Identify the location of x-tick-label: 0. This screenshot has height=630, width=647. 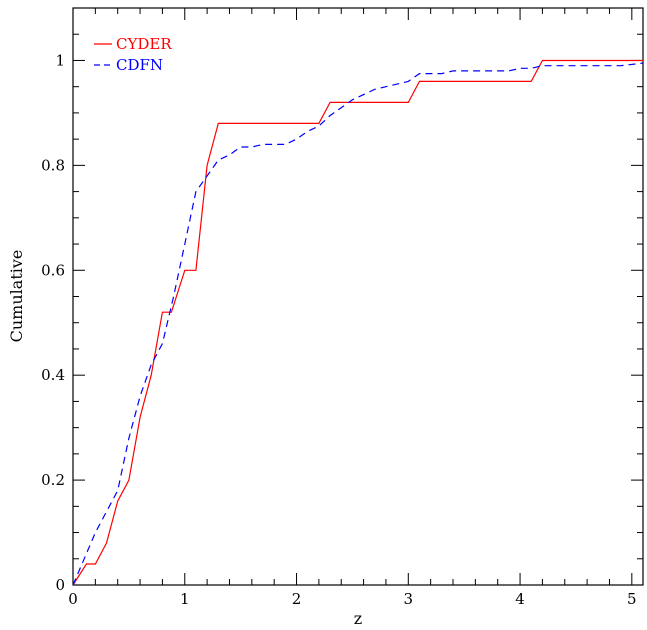
(73, 599).